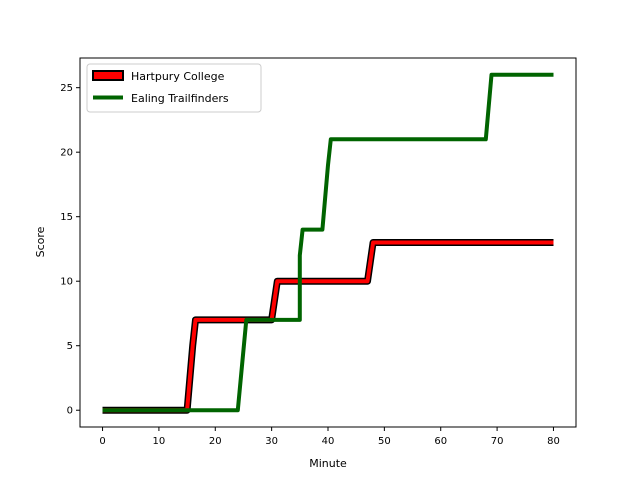 This screenshot has height=480, width=640. Describe the element at coordinates (70, 411) in the screenshot. I see `y-tick-label: 0` at that location.